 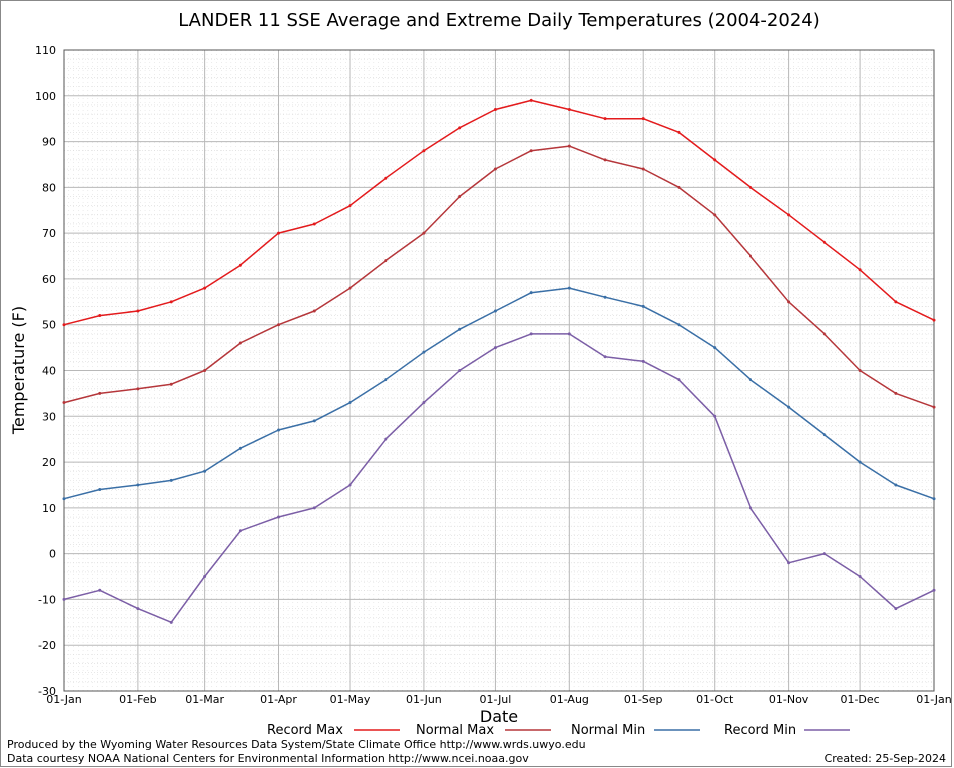 I want to click on y-tick-label: 40, so click(x=49, y=371).